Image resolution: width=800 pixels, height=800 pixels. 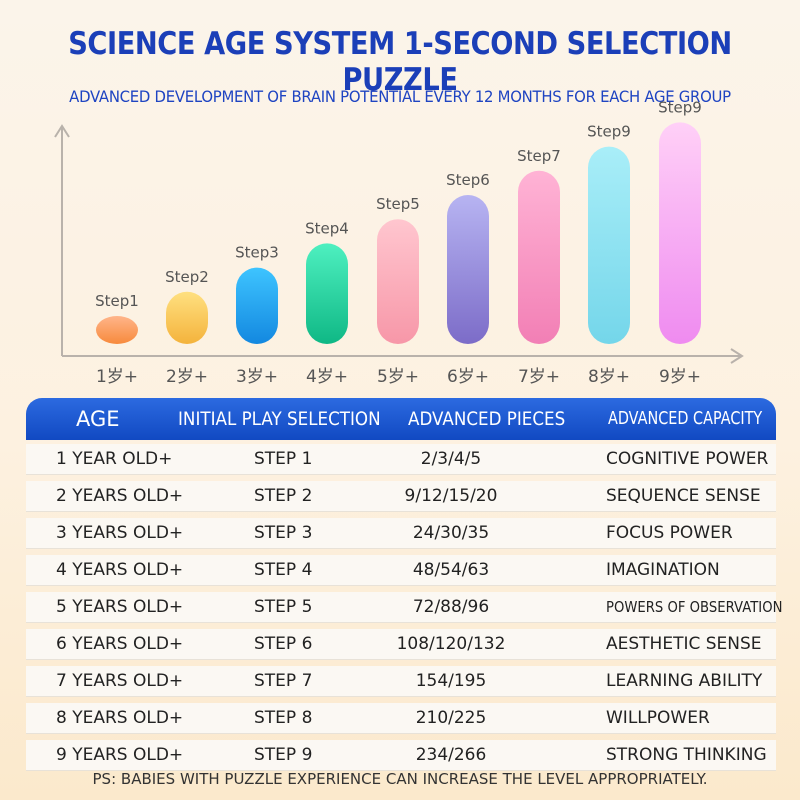 I want to click on header-advanced-pieces: ADVANCED PIECES, so click(x=487, y=419).